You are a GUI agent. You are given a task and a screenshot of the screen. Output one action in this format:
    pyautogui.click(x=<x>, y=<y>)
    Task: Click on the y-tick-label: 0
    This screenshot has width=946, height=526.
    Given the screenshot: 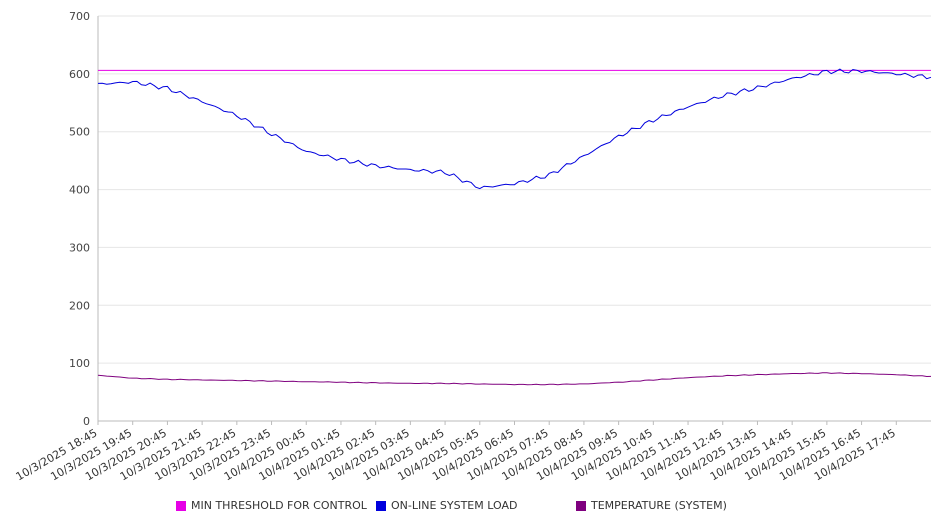 What is the action you would take?
    pyautogui.click(x=86, y=421)
    